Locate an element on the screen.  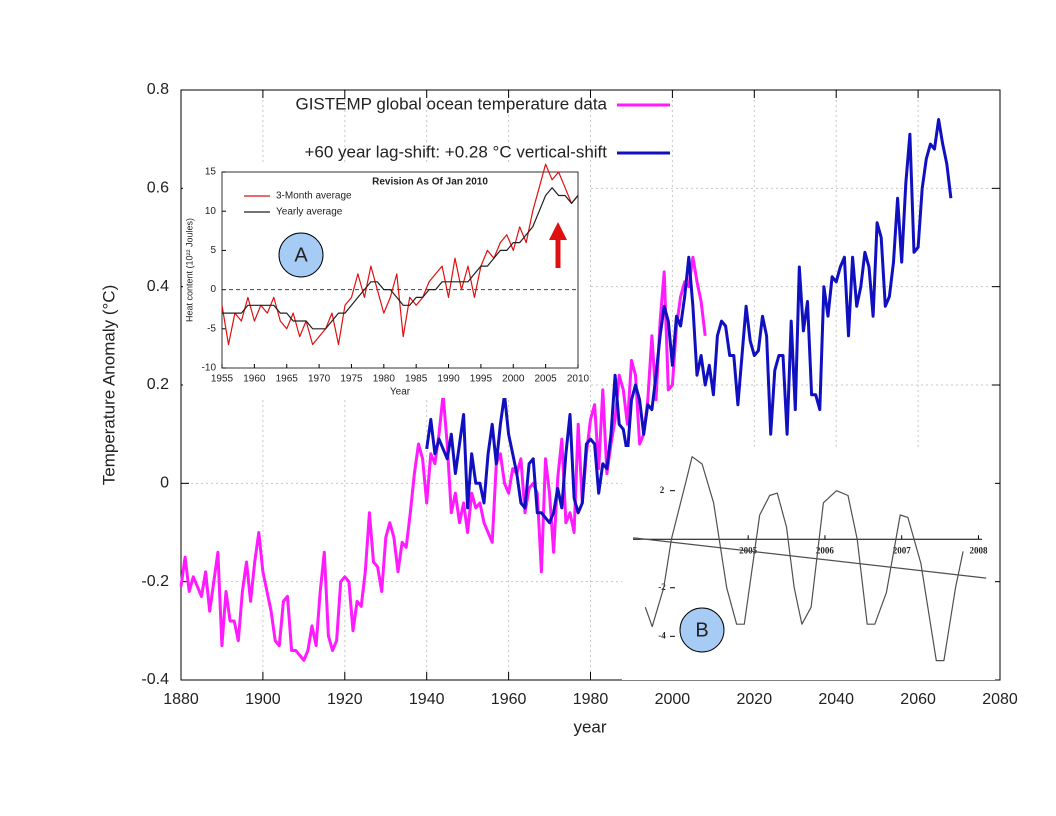
y-tick-label: 15 is located at coordinates (211, 172).